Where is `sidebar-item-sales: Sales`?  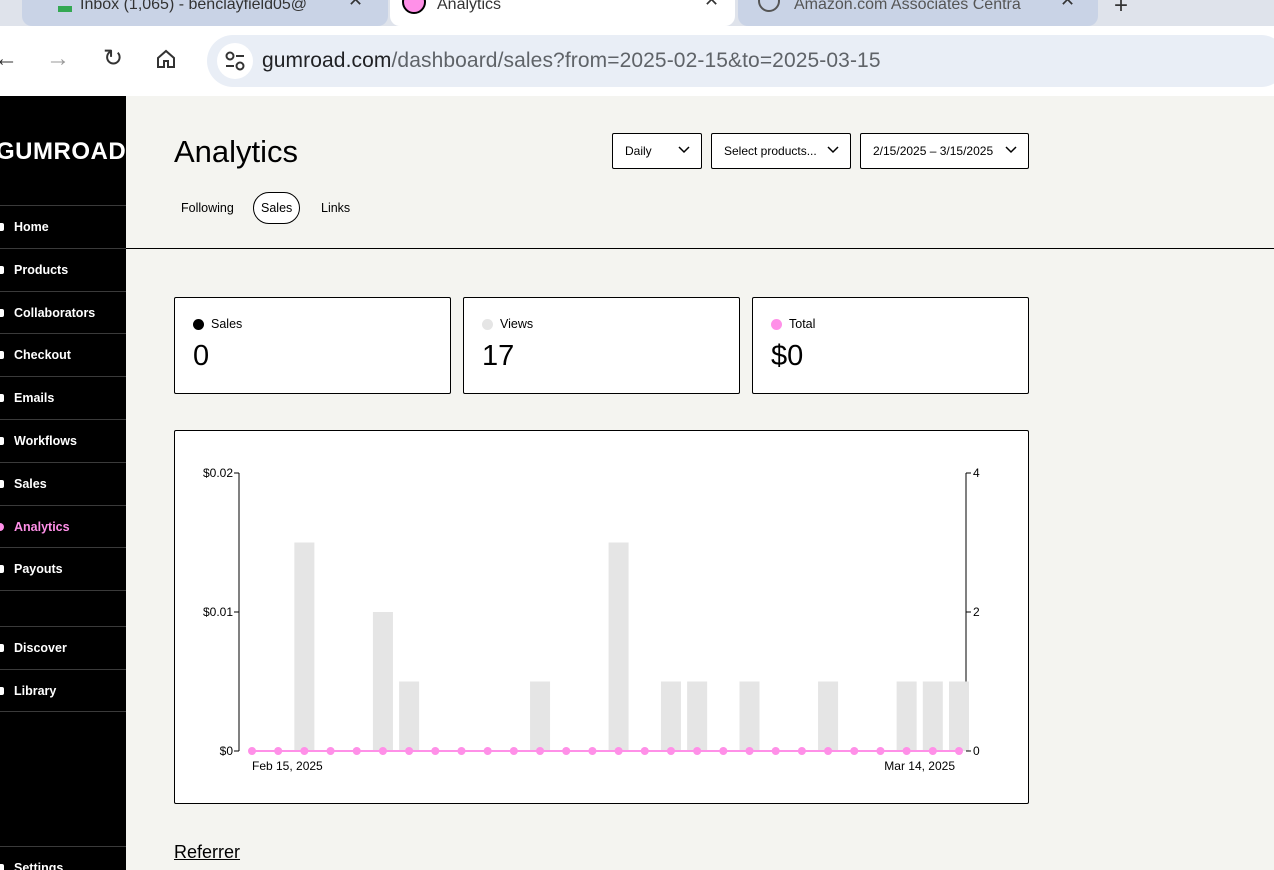
sidebar-item-sales: Sales is located at coordinates (63, 483).